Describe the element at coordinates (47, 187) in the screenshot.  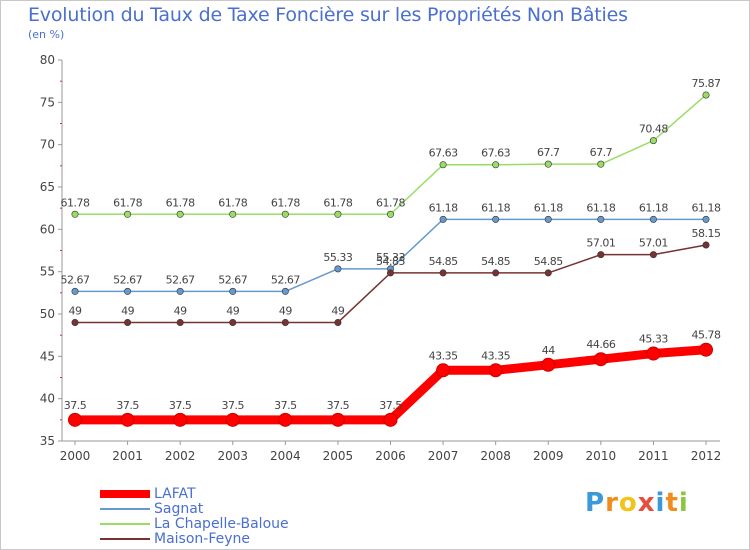
I see `y-tick-label: 65` at that location.